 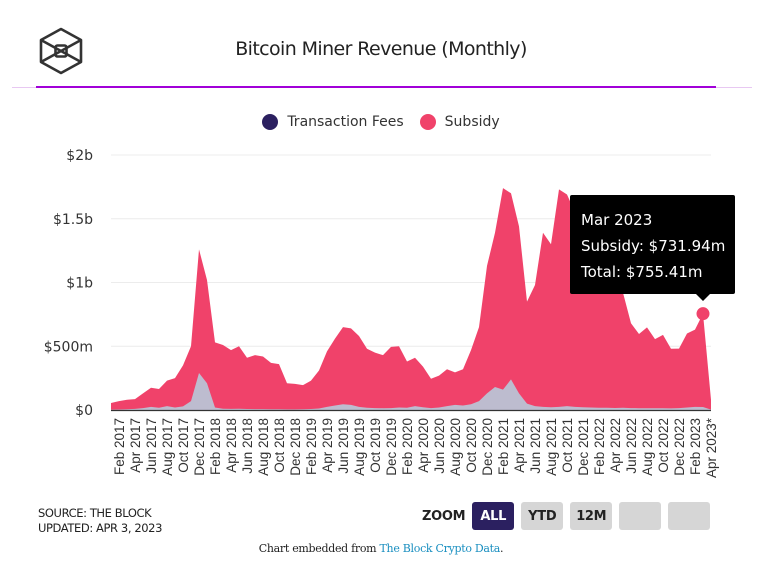 I want to click on x-tick-label: Jun 2018, so click(x=247, y=446).